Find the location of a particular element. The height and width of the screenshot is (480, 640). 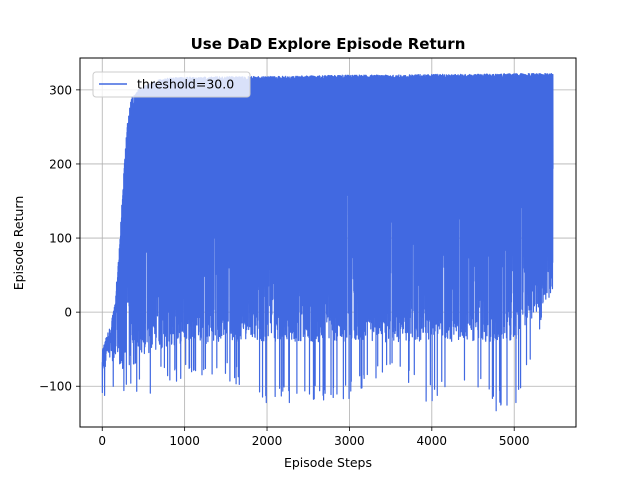

y-tick-label: 200 is located at coordinates (60, 164).